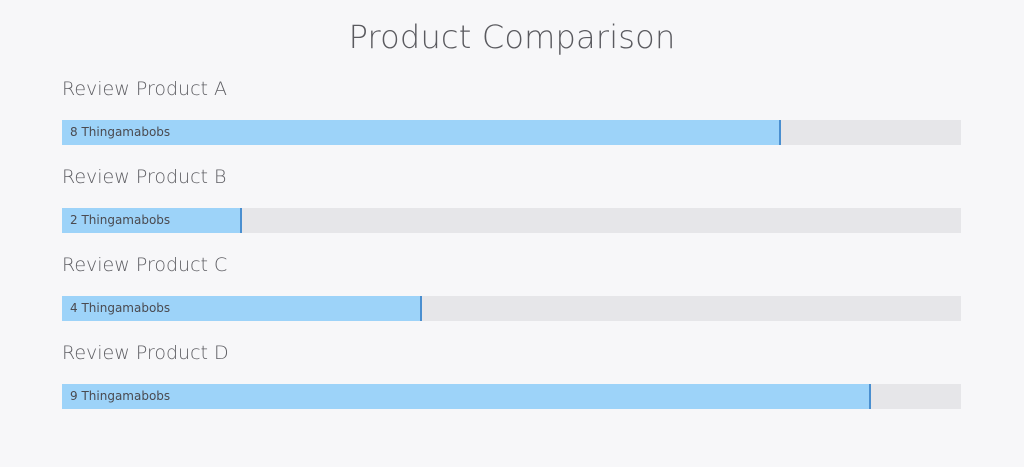  What do you see at coordinates (511, 308) in the screenshot?
I see `bar-track: 4 Thingamabobs` at bounding box center [511, 308].